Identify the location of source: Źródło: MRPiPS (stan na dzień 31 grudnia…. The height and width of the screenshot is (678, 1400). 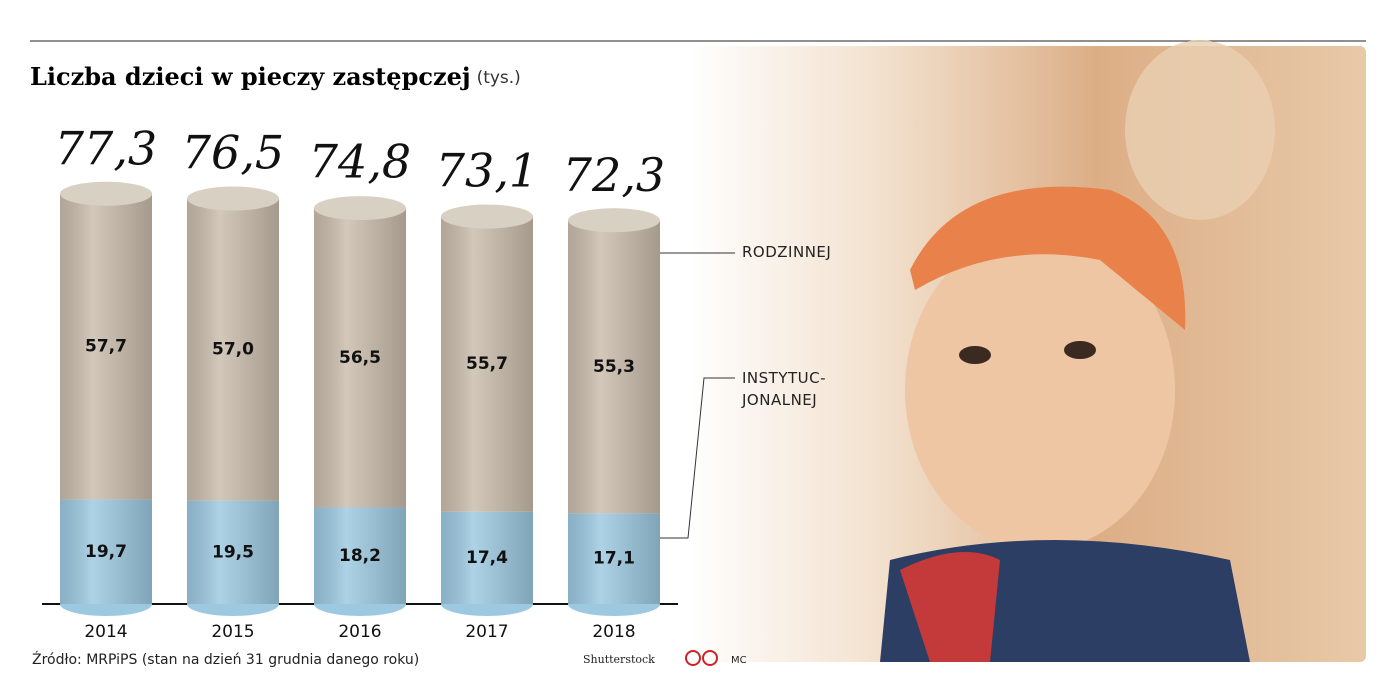
(225, 659).